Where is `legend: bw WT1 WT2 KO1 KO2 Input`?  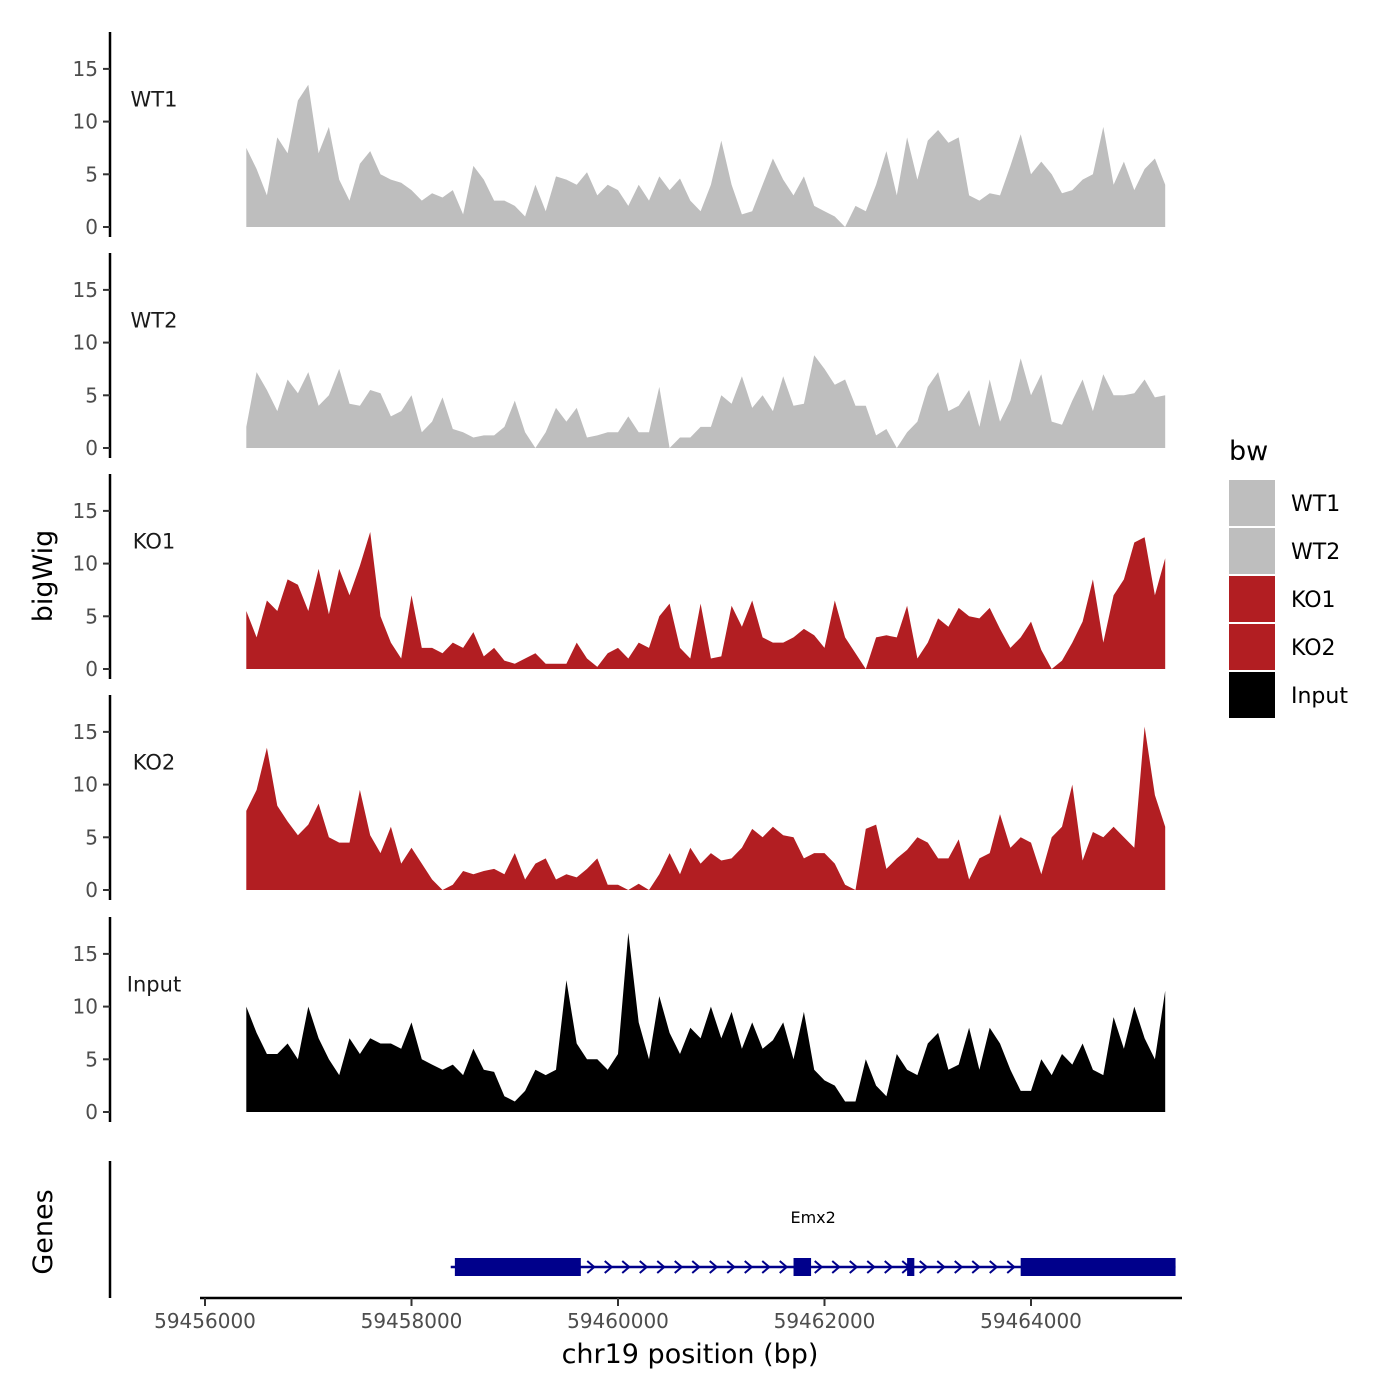 legend: bw WT1 WT2 KO1 KO2 Input is located at coordinates (1288, 577).